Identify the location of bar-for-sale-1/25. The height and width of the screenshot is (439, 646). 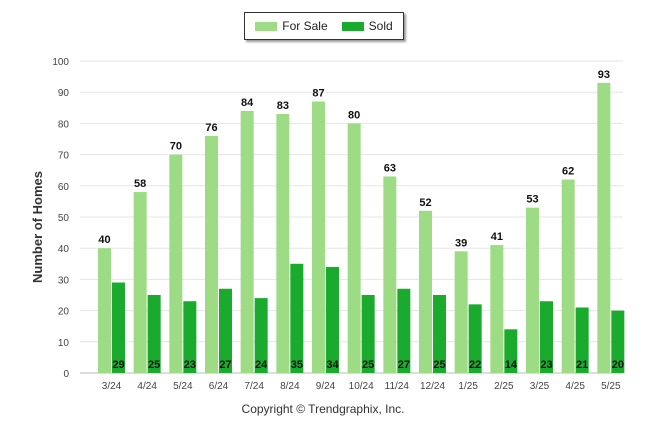
(461, 312).